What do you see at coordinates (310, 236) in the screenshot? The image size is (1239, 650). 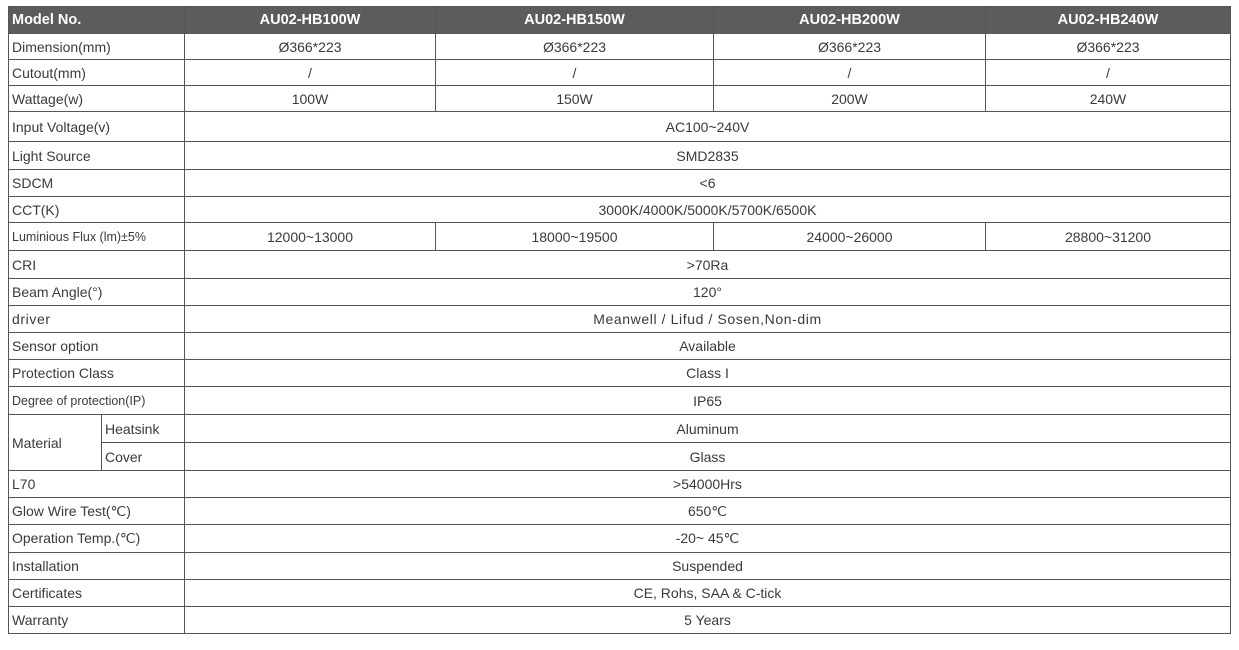 I see `cell: 12000~13000` at bounding box center [310, 236].